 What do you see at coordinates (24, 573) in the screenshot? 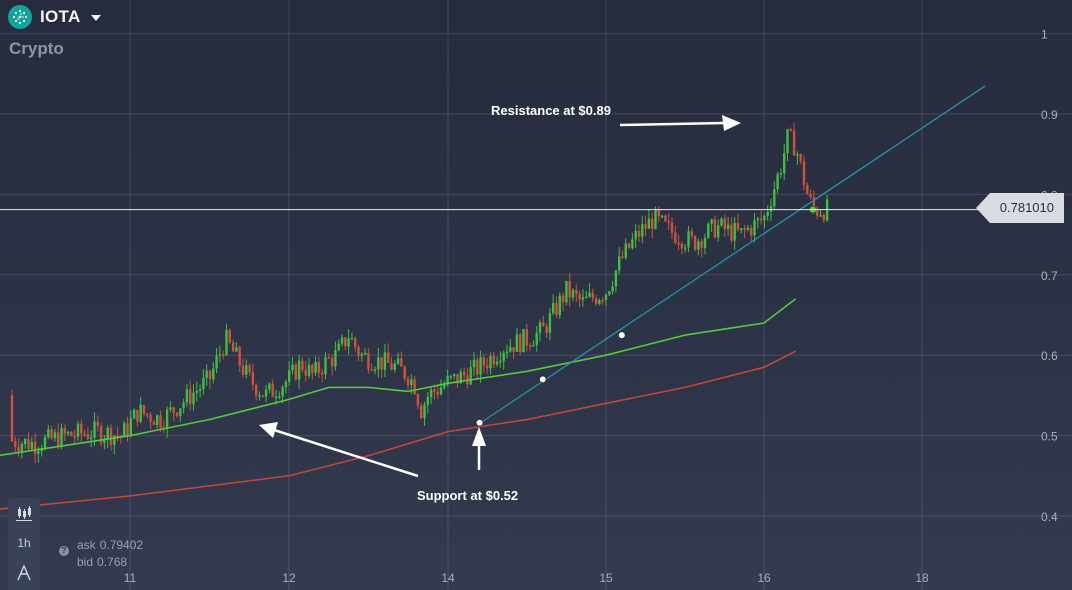
I see `drawing-tools-button` at bounding box center [24, 573].